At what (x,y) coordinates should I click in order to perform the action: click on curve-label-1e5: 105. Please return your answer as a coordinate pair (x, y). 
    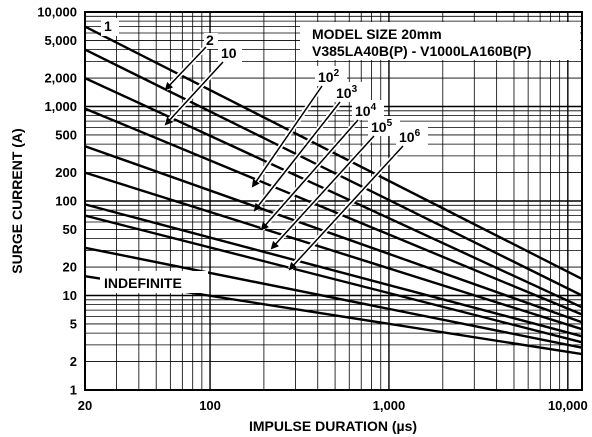
    Looking at the image, I should click on (335, 183).